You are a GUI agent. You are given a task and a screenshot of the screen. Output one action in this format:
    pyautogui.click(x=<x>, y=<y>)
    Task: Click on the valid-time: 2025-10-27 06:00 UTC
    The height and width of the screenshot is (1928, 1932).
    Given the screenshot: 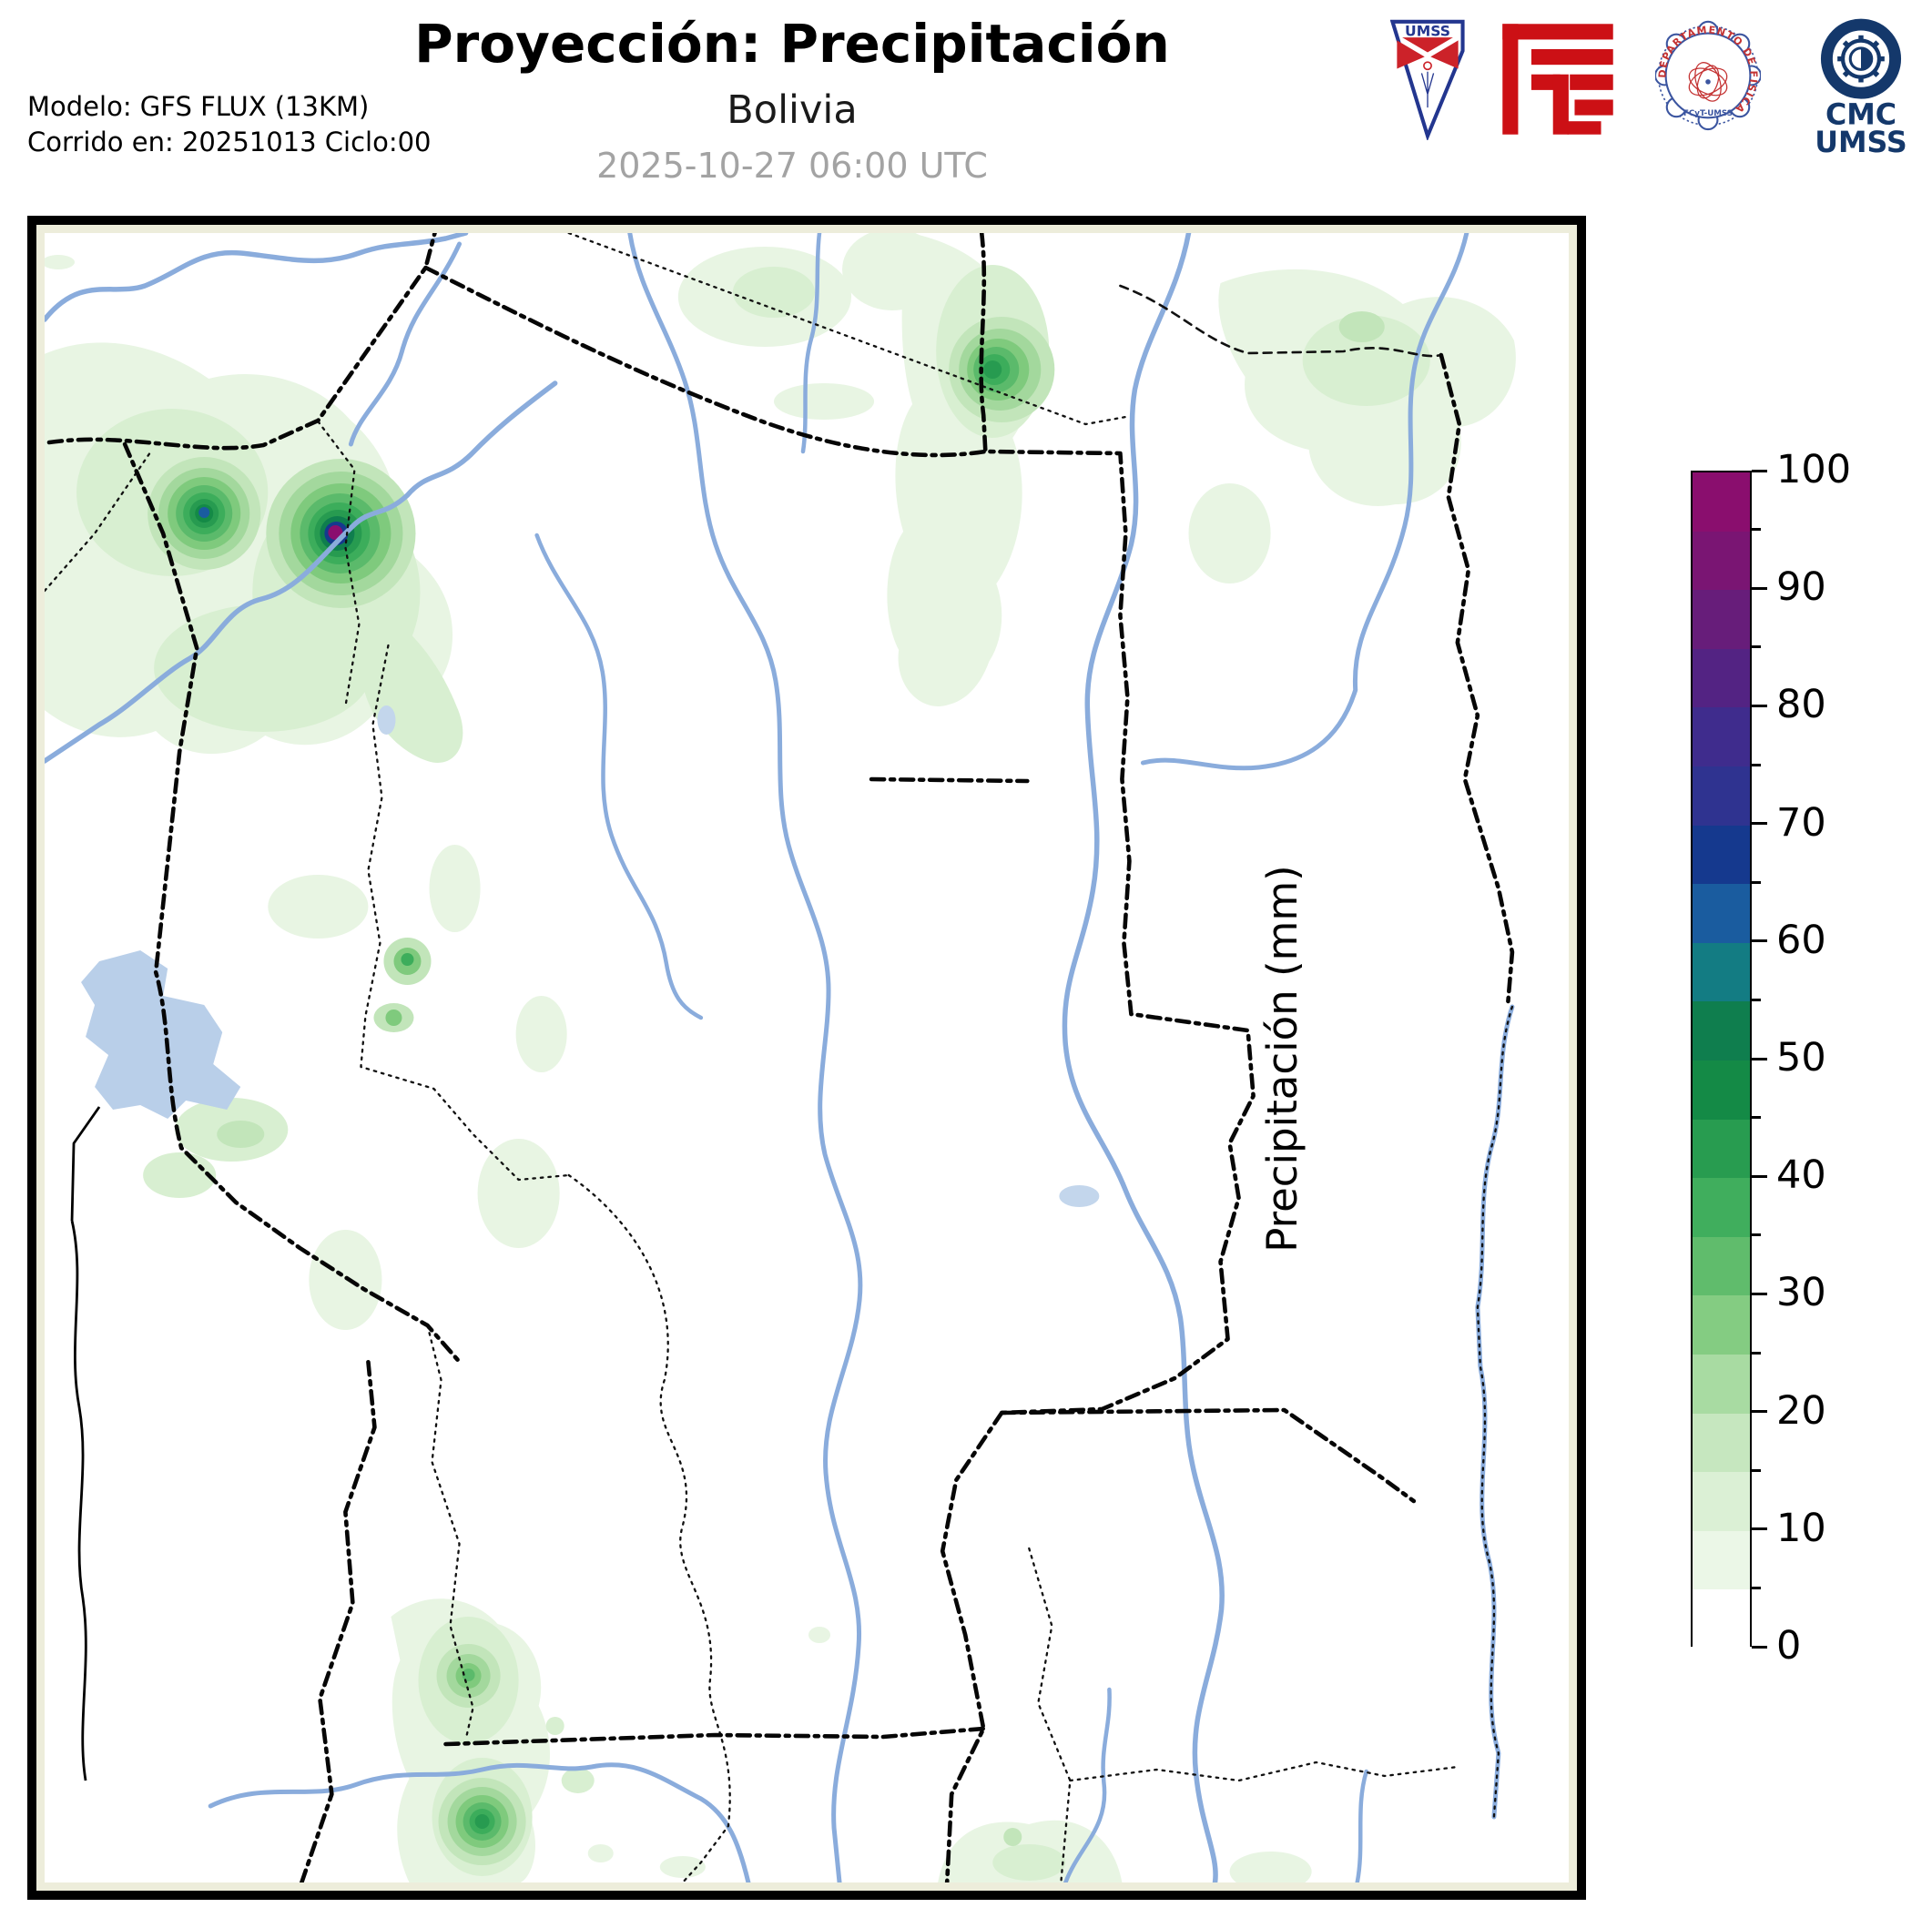 What is the action you would take?
    pyautogui.click(x=792, y=166)
    